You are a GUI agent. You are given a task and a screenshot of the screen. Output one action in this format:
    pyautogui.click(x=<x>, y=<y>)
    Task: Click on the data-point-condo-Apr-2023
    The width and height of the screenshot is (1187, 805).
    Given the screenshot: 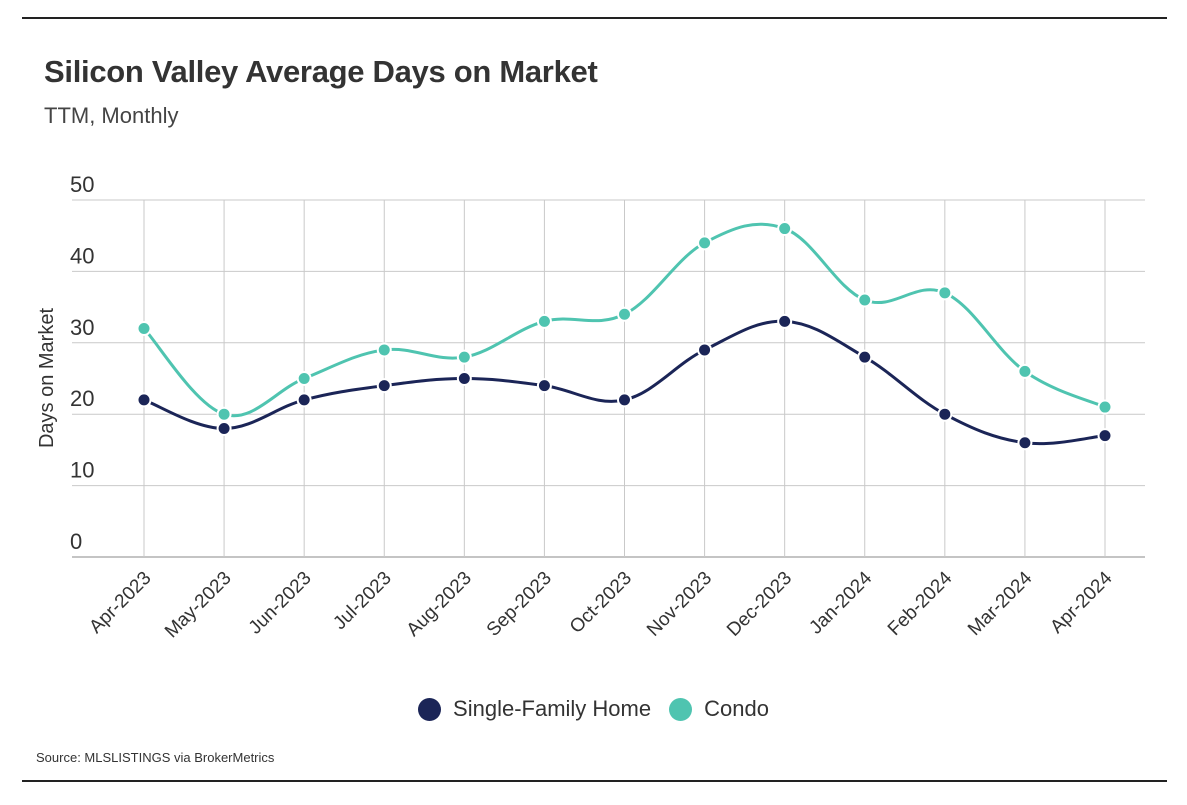 What is the action you would take?
    pyautogui.click(x=144, y=329)
    